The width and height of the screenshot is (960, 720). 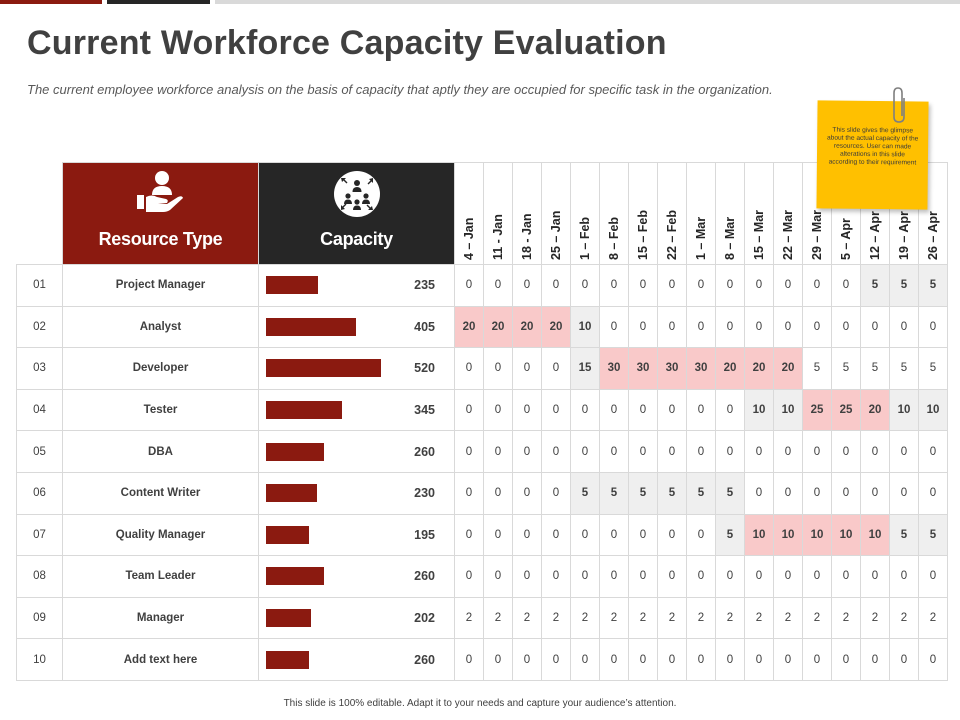 What do you see at coordinates (904, 235) in the screenshot?
I see `date-column-label: 19 – Apr` at bounding box center [904, 235].